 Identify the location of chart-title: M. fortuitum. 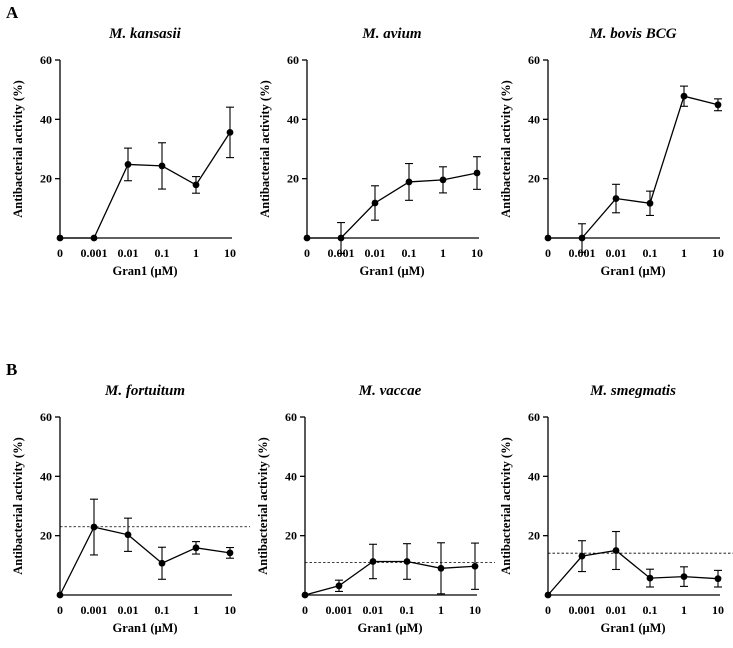
(144, 391).